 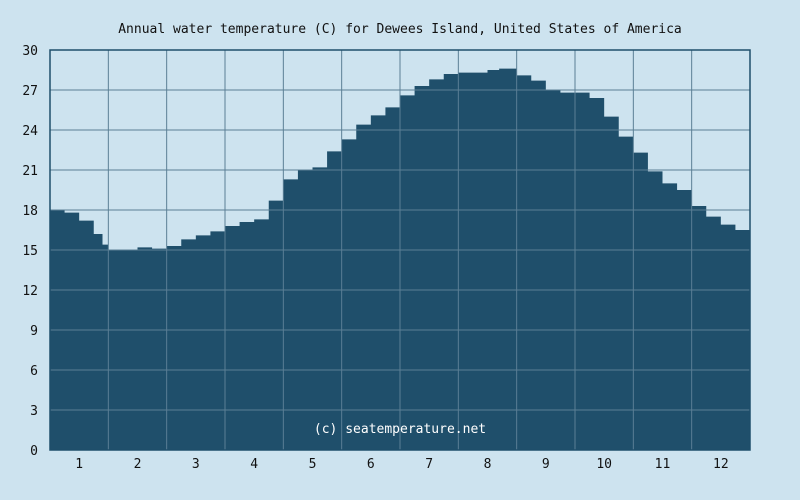 I want to click on y-tick-label: 30, so click(x=30, y=51).